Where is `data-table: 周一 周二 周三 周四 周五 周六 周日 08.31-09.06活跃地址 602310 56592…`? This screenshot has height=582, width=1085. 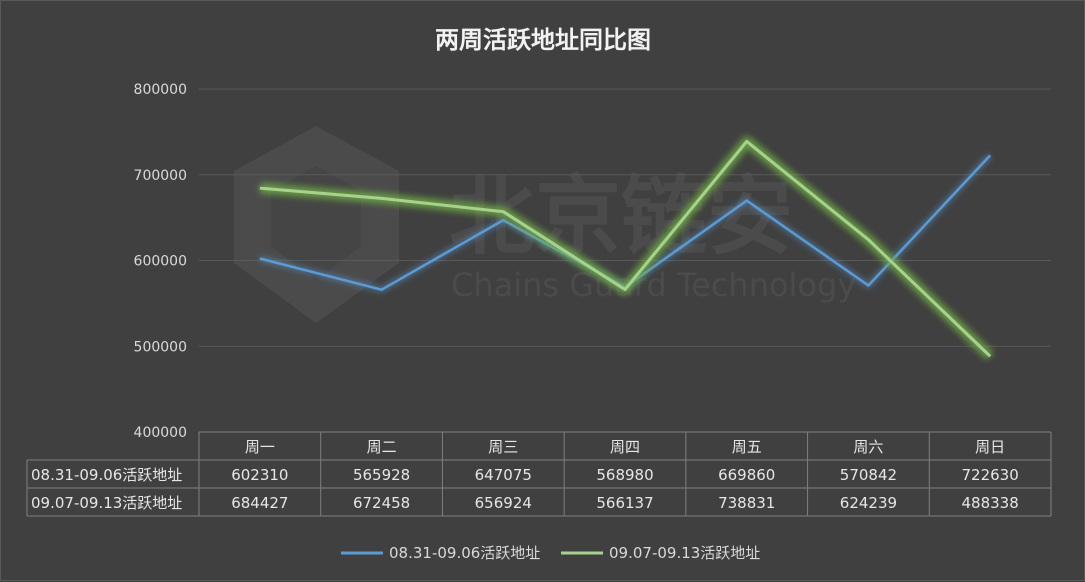
data-table: 周一 周二 周三 周四 周五 周六 周日 08.31-09.06活跃地址 602310 56592… is located at coordinates (539, 474).